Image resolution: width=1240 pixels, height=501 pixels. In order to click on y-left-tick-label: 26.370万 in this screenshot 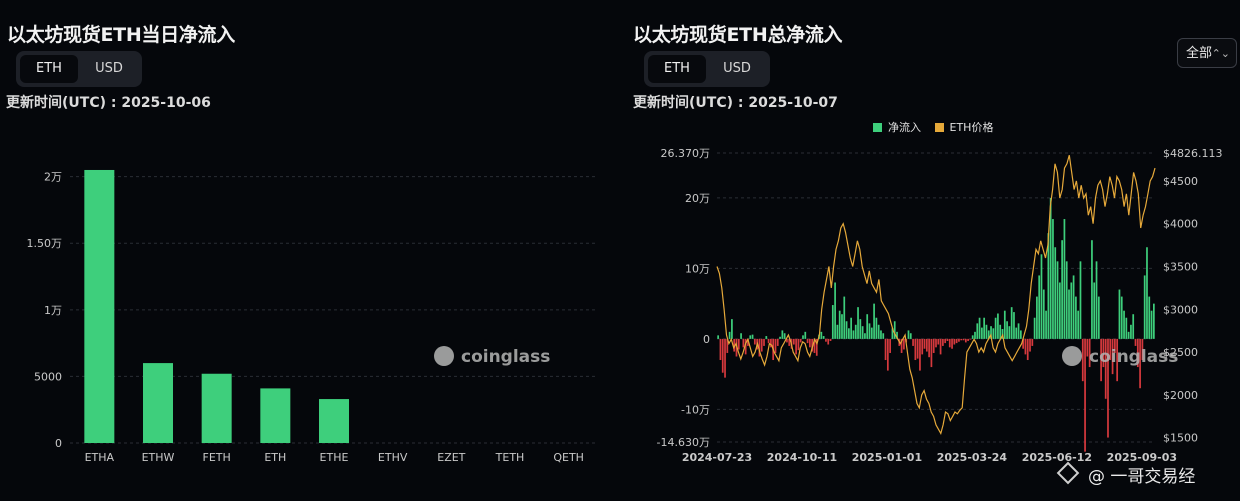, I will do `click(686, 153)`.